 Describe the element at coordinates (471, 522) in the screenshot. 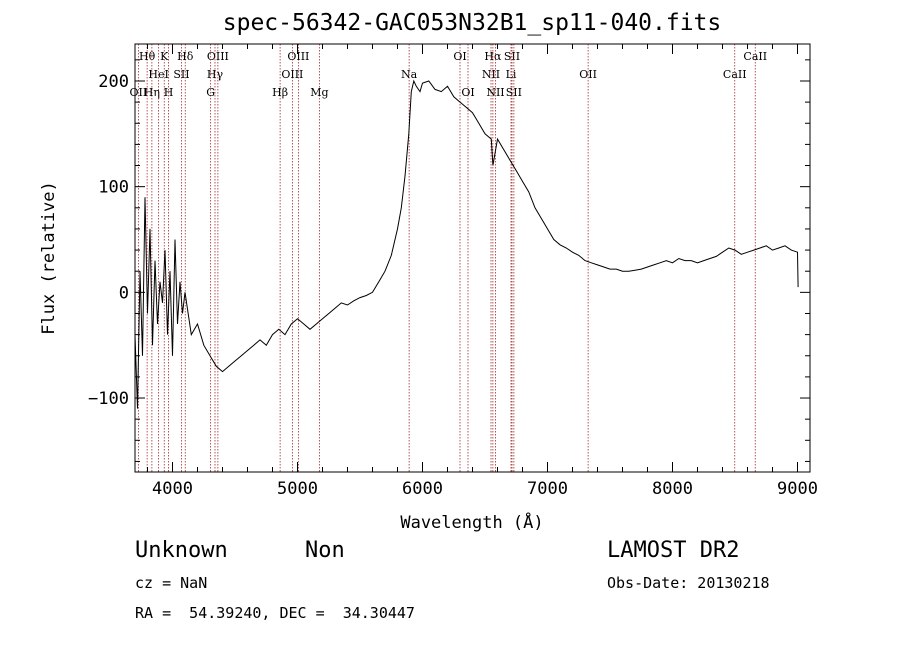

I see `x-axis-label: Wavelength (Å)` at that location.